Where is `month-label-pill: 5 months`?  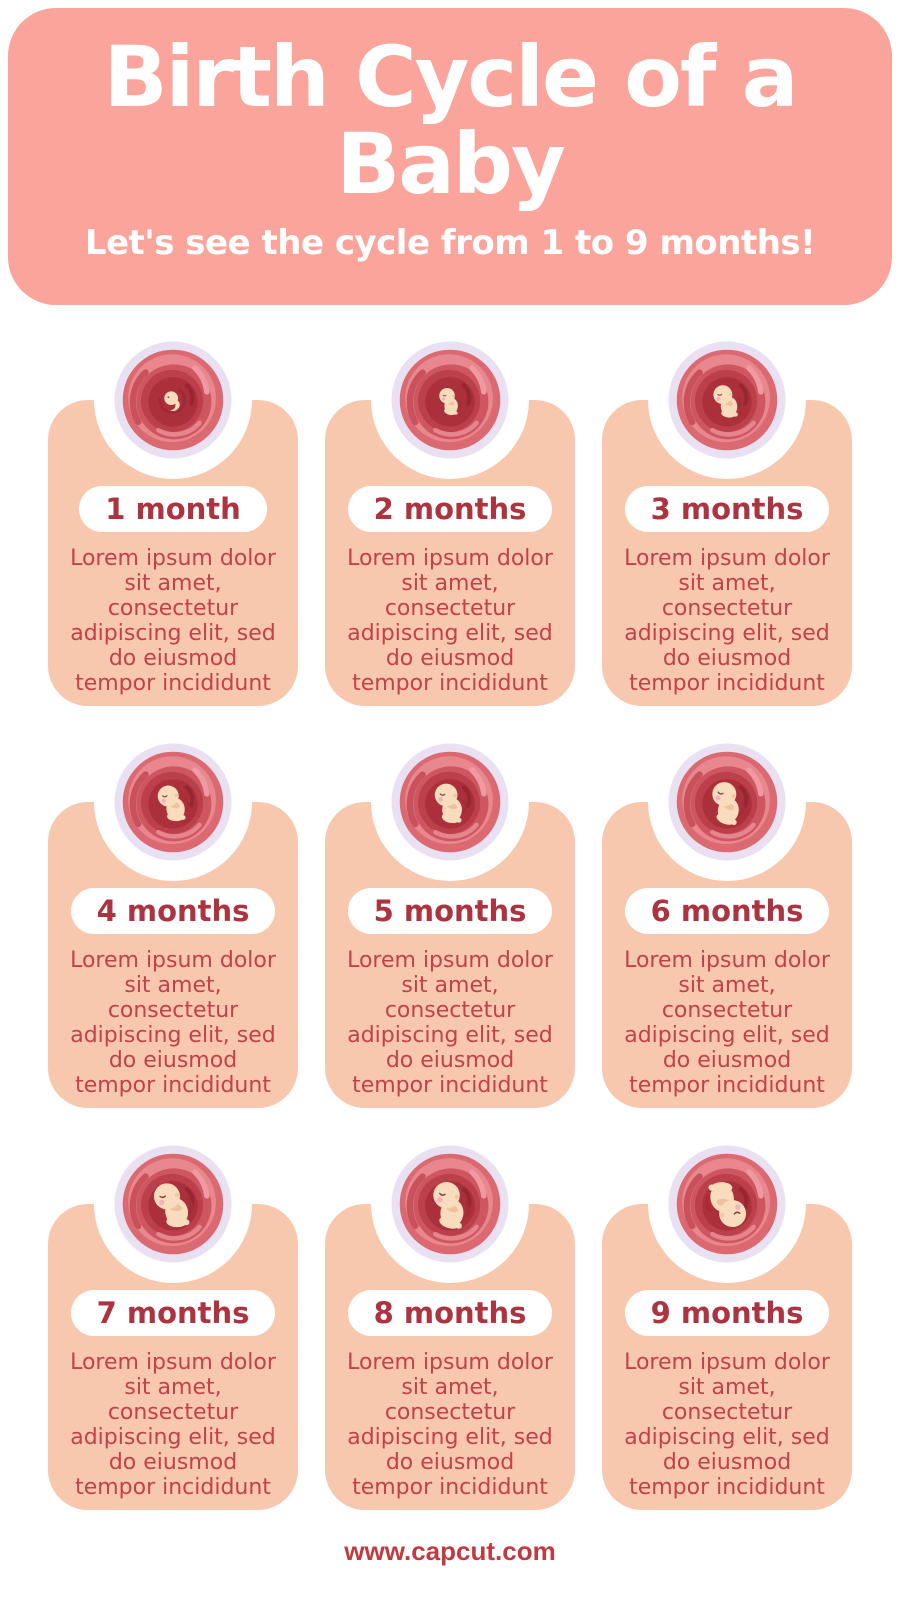 month-label-pill: 5 months is located at coordinates (450, 911).